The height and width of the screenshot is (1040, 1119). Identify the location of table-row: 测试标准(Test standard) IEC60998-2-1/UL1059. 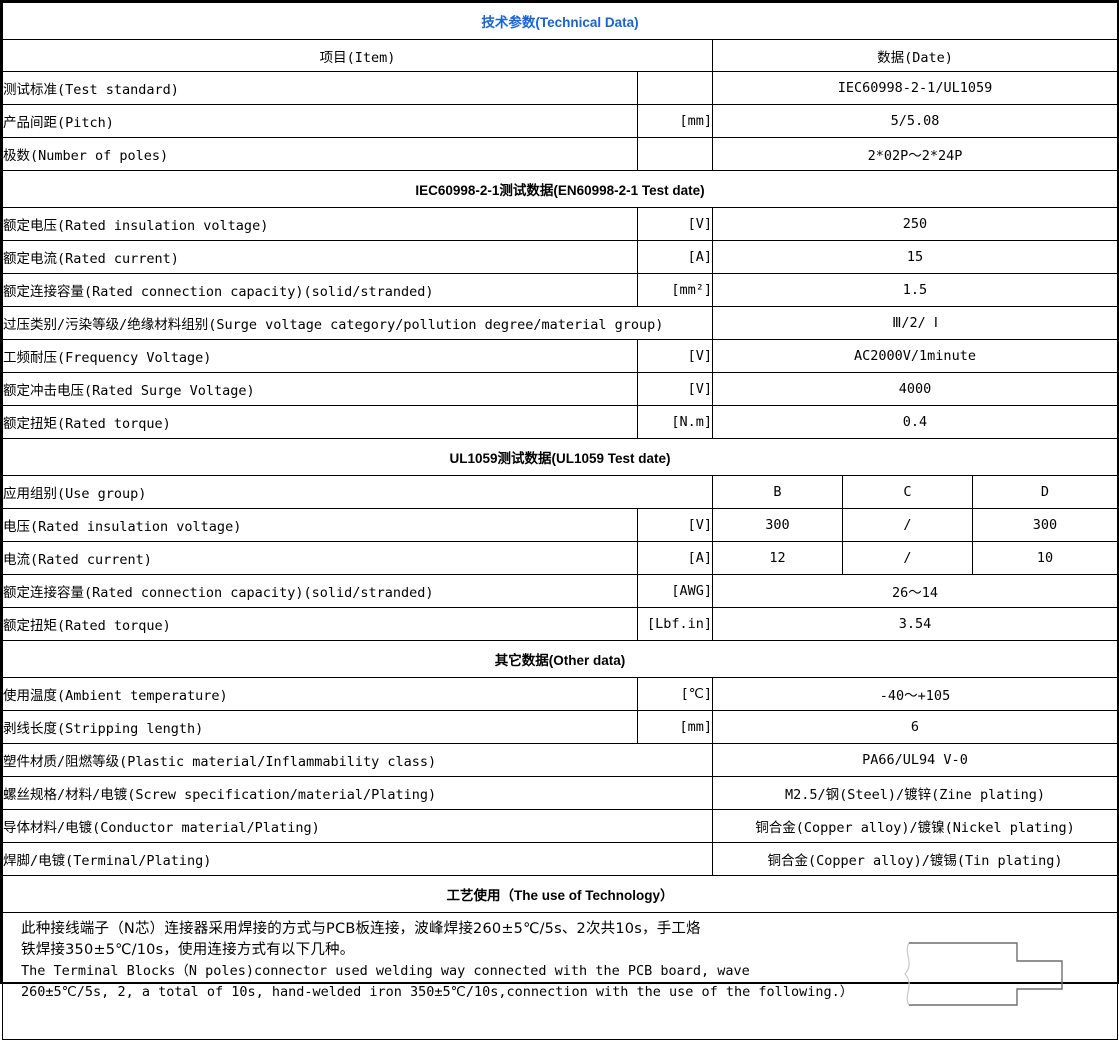
(560, 88).